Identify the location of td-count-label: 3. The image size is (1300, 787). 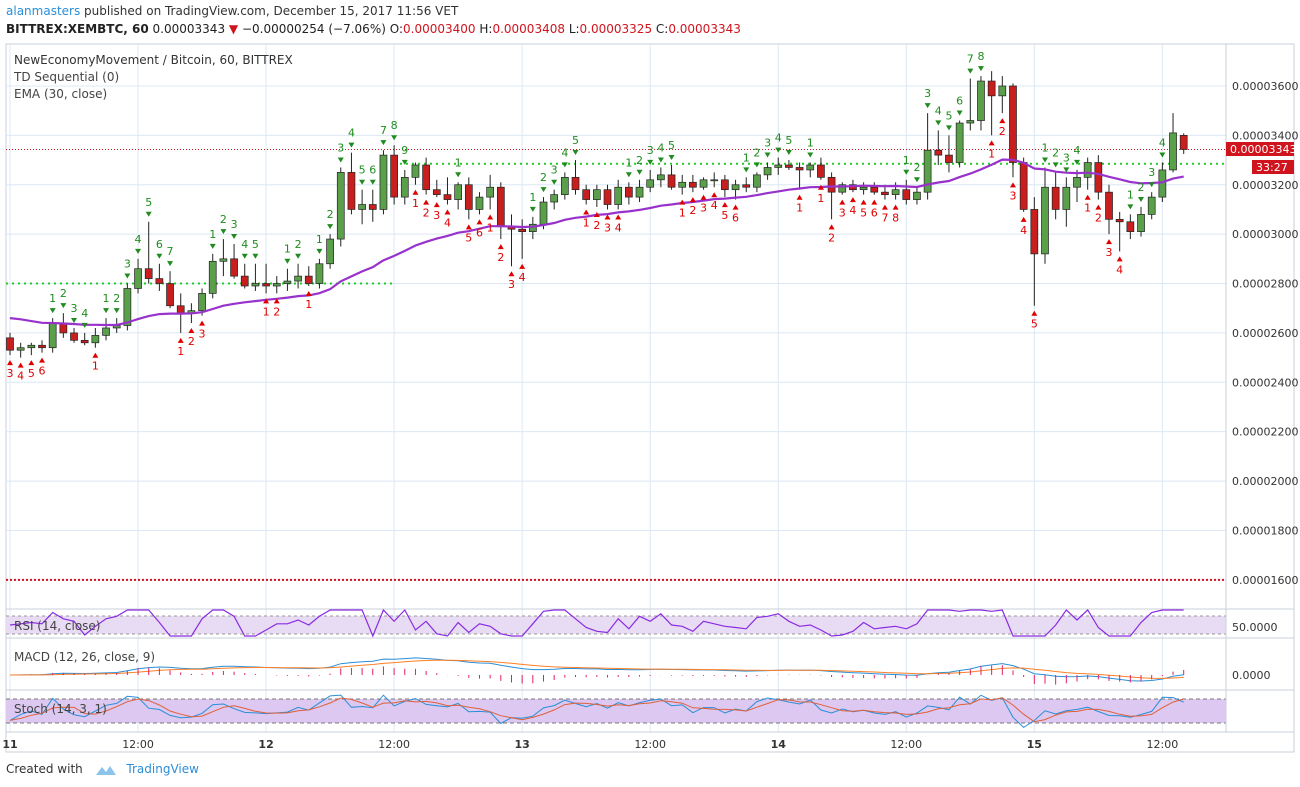
(1109, 252).